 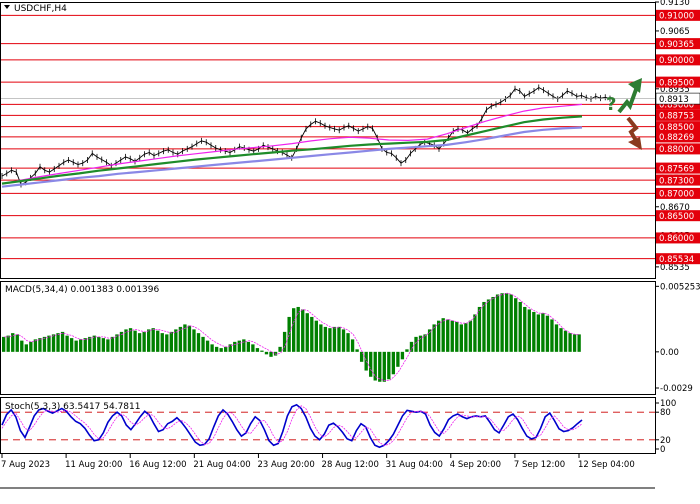 What do you see at coordinates (676, 239) in the screenshot?
I see `level-price-label: 0.86000` at bounding box center [676, 239].